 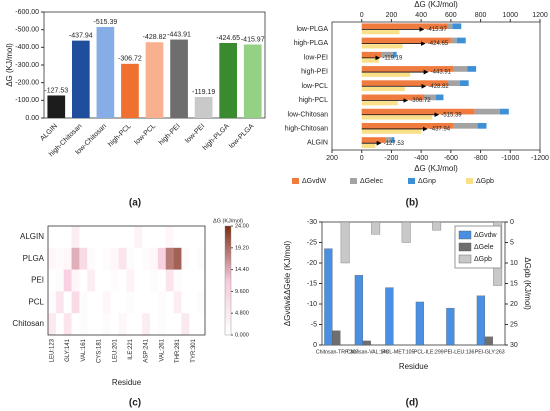 I want to click on y-tick-label: 0.00, so click(x=32, y=118).